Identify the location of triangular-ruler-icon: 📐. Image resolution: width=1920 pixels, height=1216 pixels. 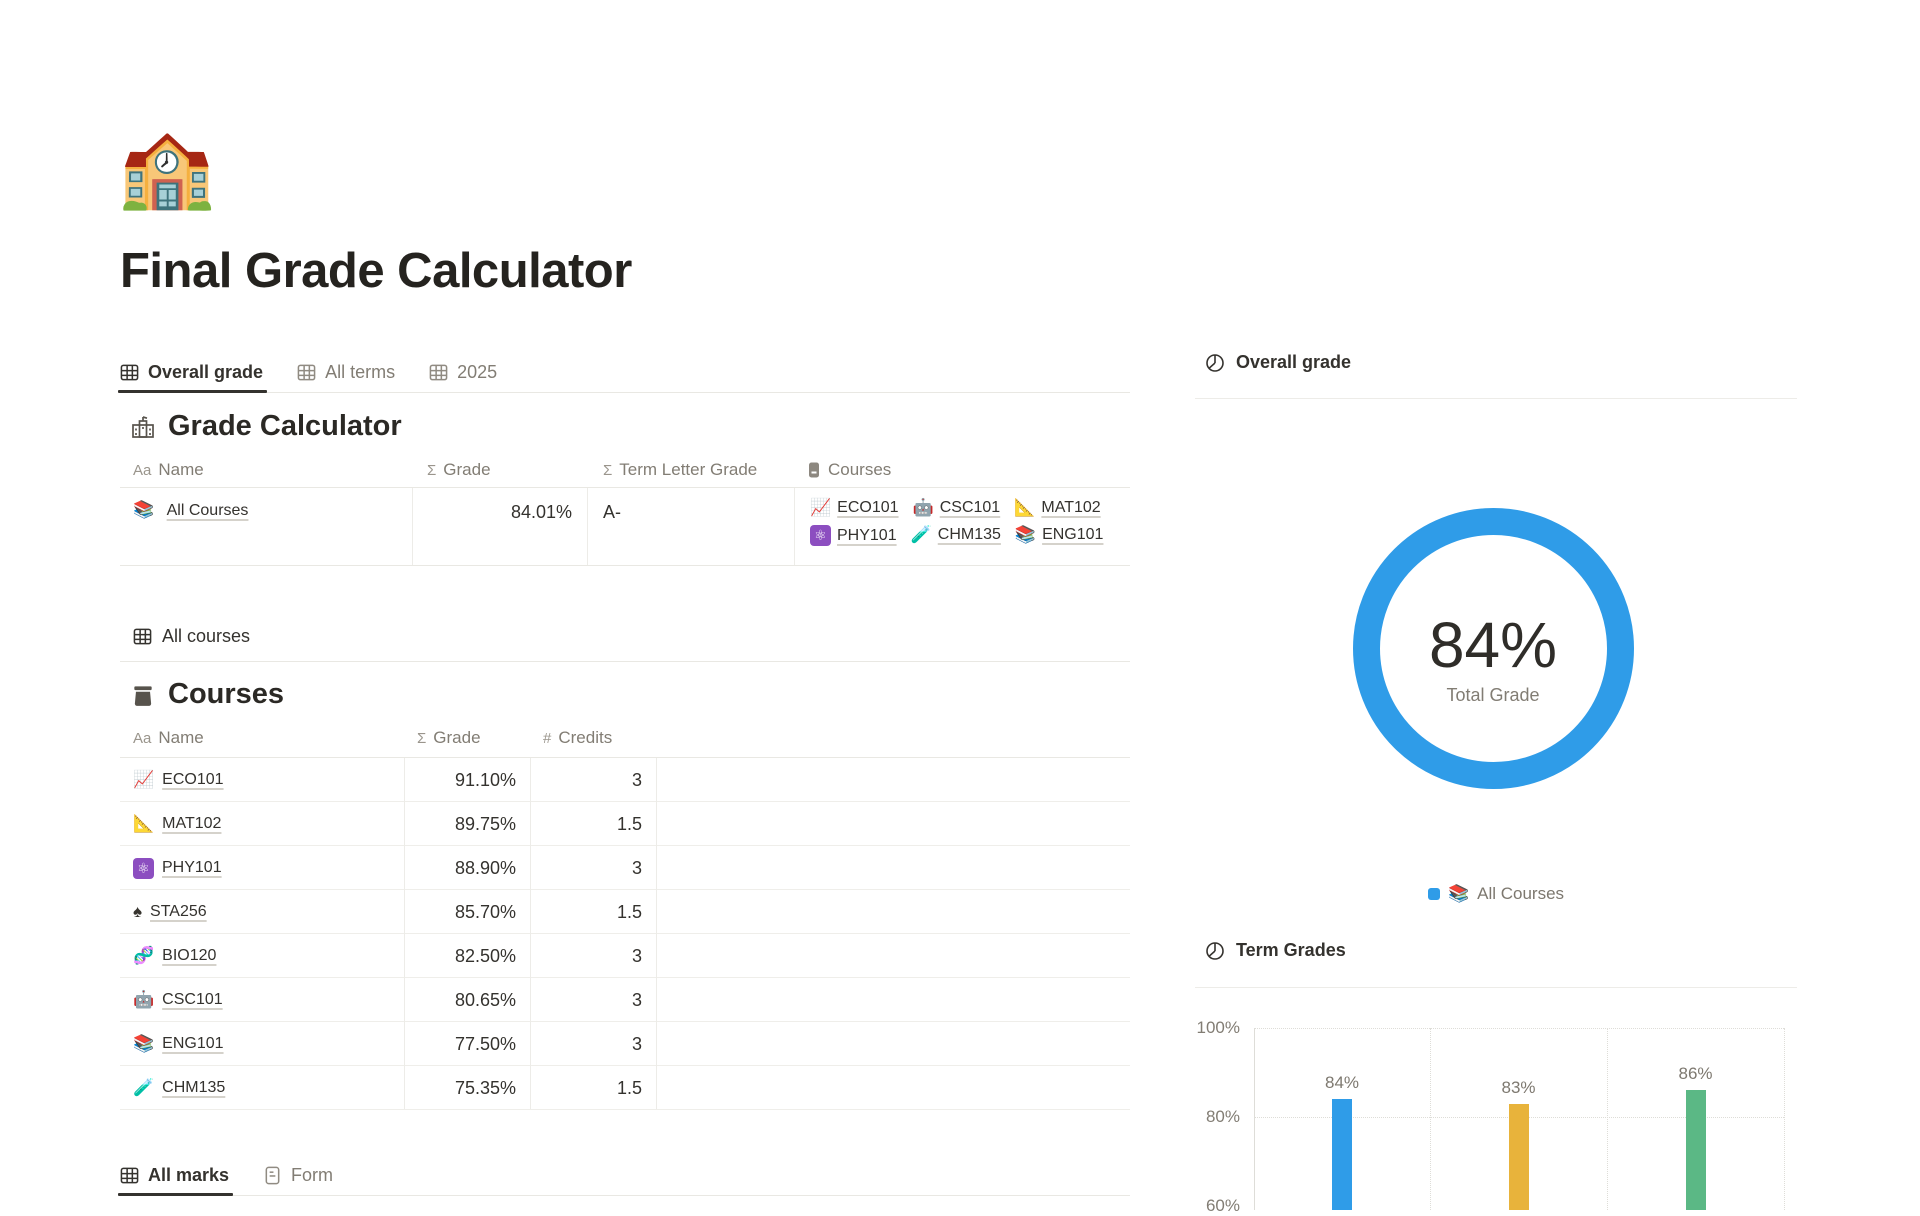
(1025, 507).